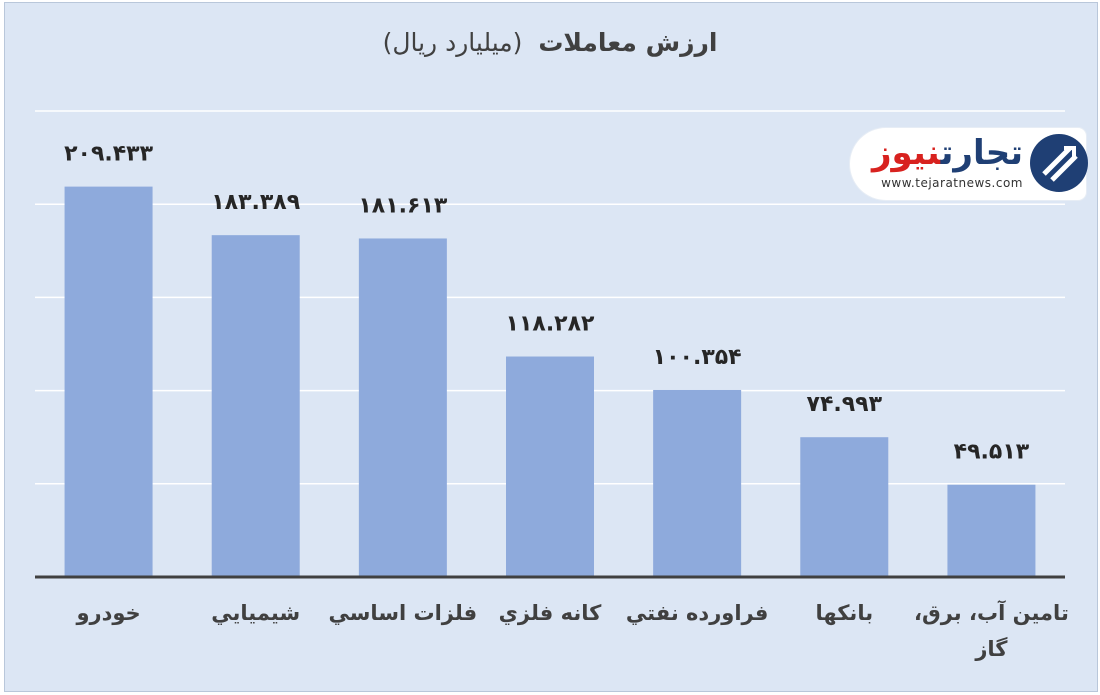  What do you see at coordinates (628, 42) in the screenshot?
I see `chart-title-bold: ارزش معاملات` at bounding box center [628, 42].